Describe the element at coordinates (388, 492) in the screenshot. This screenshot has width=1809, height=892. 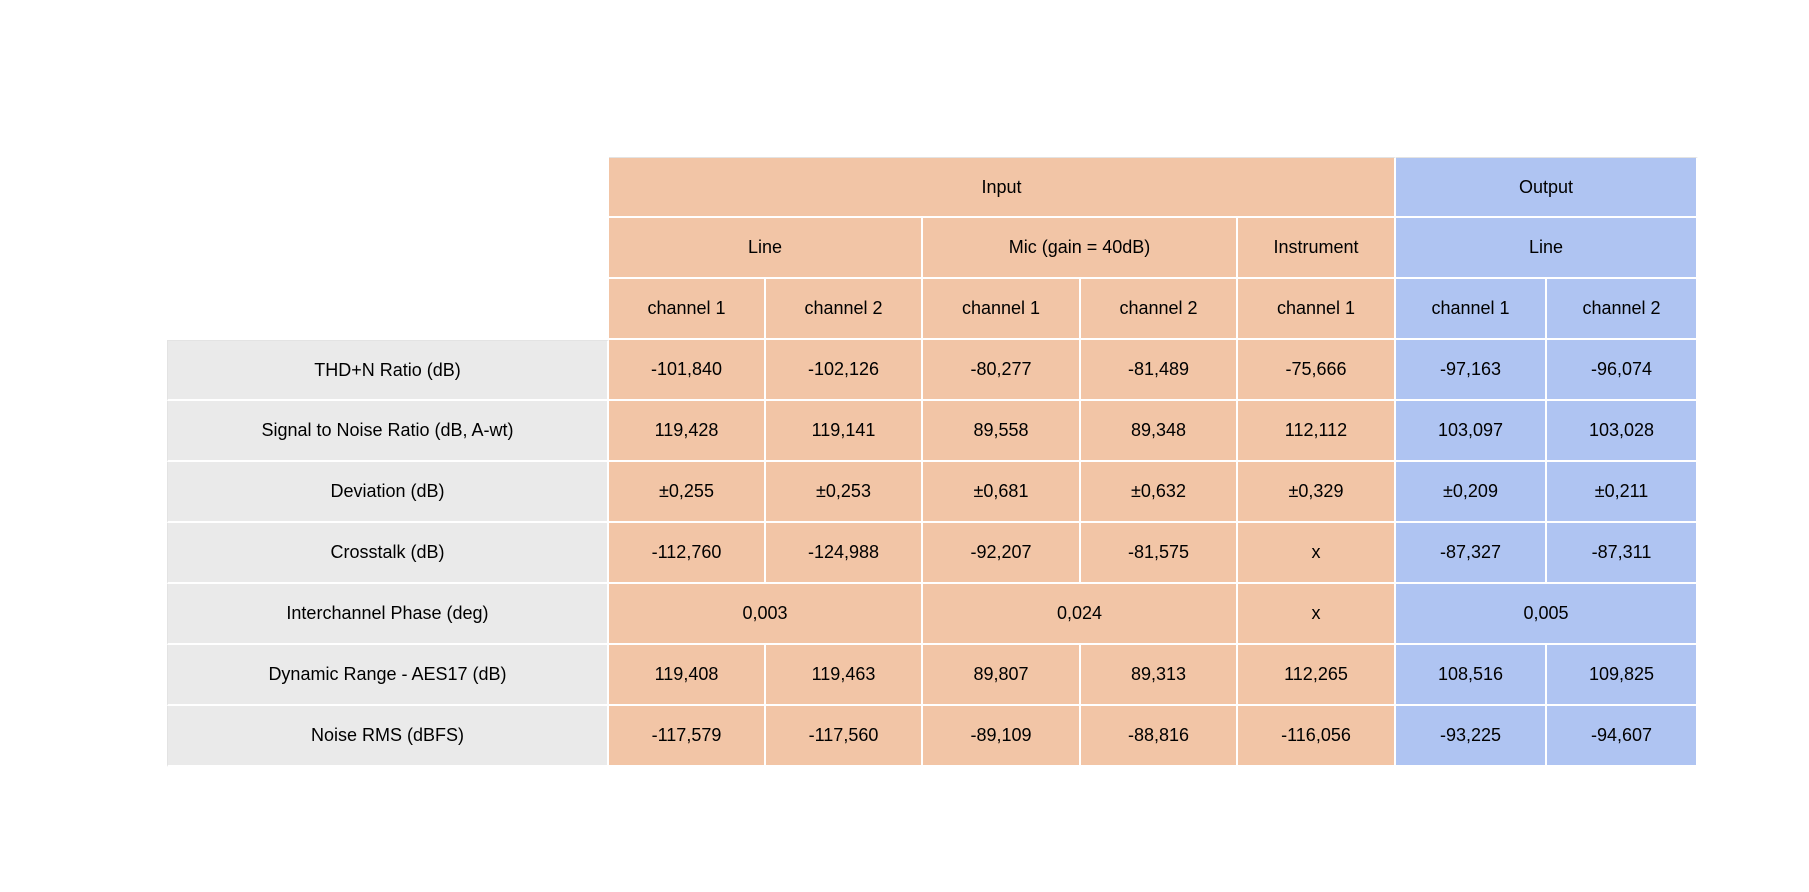
I see `row-label: Deviation (dB)` at that location.